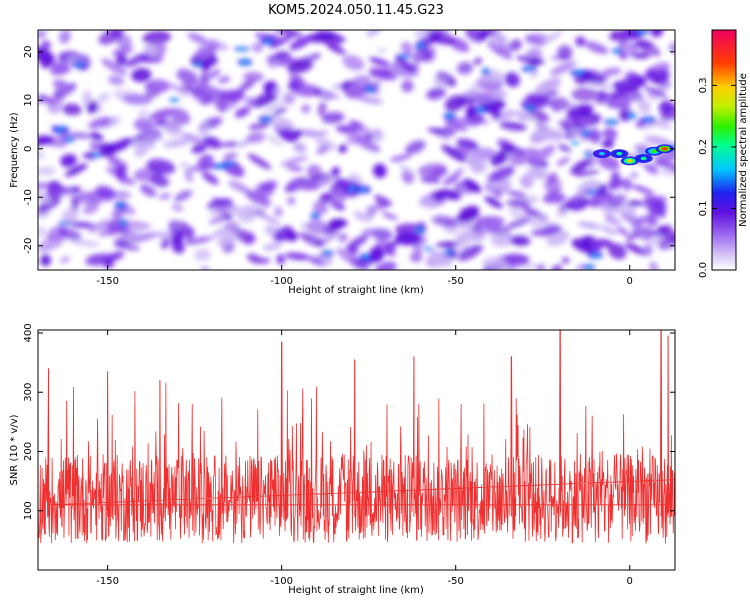 Image resolution: width=750 pixels, height=600 pixels. Describe the element at coordinates (28, 149) in the screenshot. I see `spectrogram-ytick-label: 0` at that location.